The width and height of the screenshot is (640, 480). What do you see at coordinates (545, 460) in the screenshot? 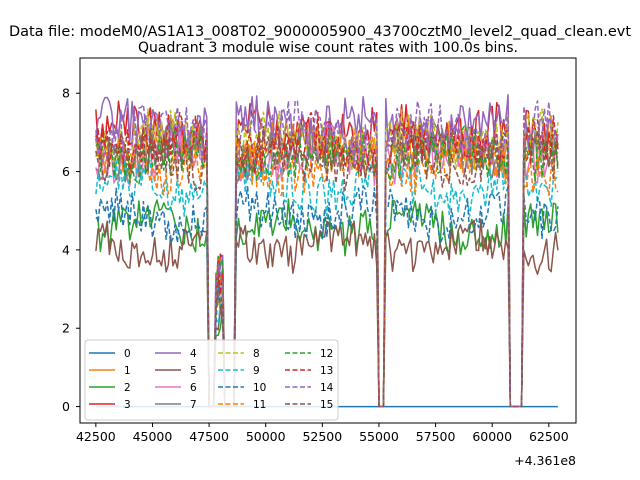
I see `x-offset-label: +4.361e8` at bounding box center [545, 460].